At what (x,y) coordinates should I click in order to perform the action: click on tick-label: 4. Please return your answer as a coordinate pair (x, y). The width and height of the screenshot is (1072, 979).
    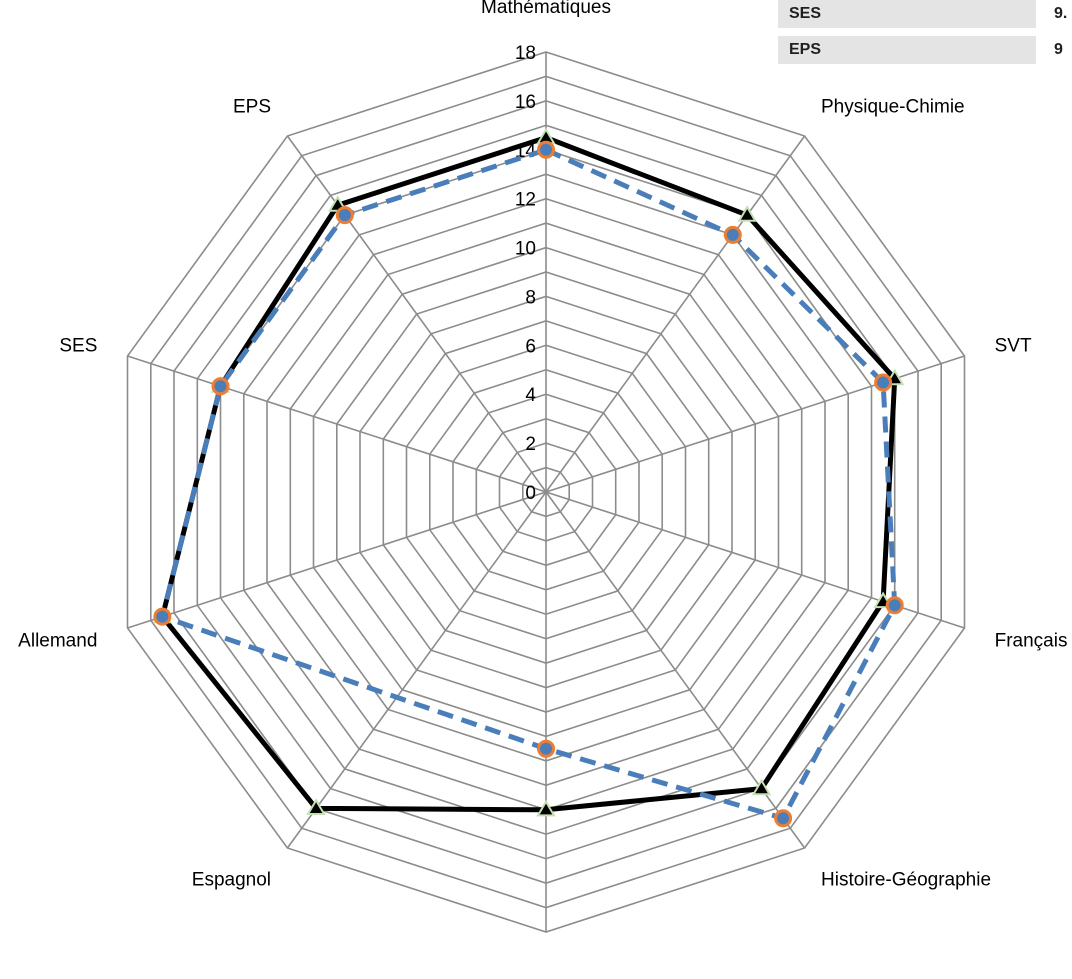
    Looking at the image, I should click on (530, 395).